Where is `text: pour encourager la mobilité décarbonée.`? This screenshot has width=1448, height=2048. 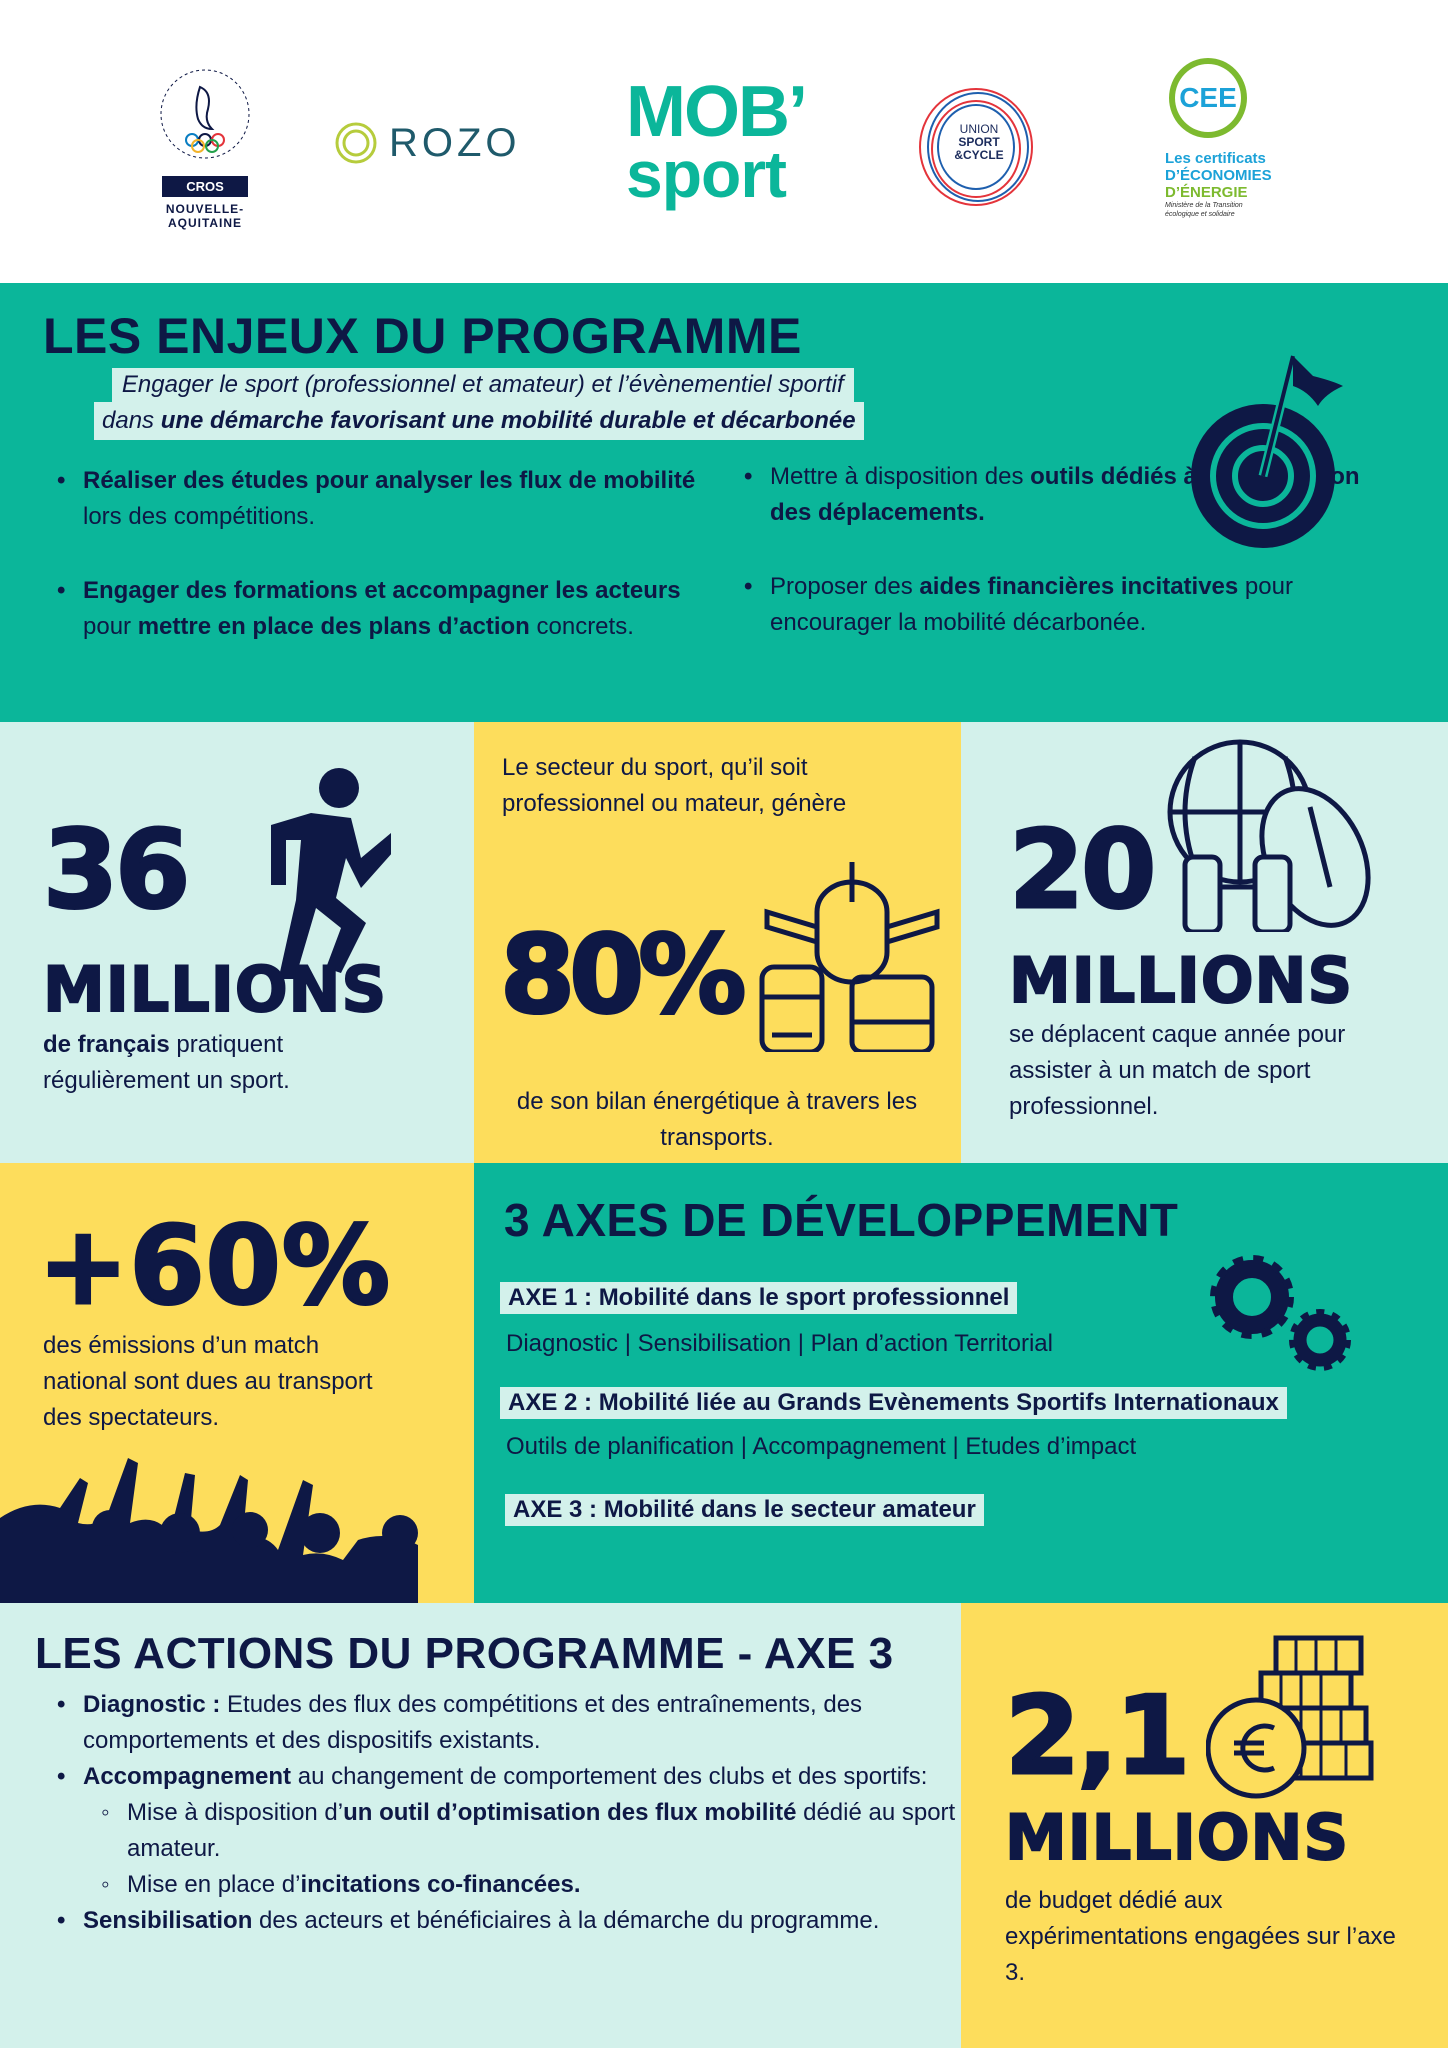
text: pour encourager la mobilité décarbonée. is located at coordinates (1031, 604).